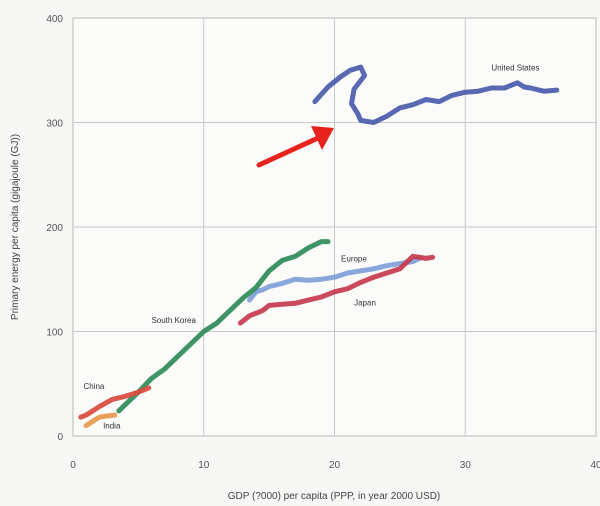 The height and width of the screenshot is (506, 600). What do you see at coordinates (54, 124) in the screenshot?
I see `y-tick-label: 300` at bounding box center [54, 124].